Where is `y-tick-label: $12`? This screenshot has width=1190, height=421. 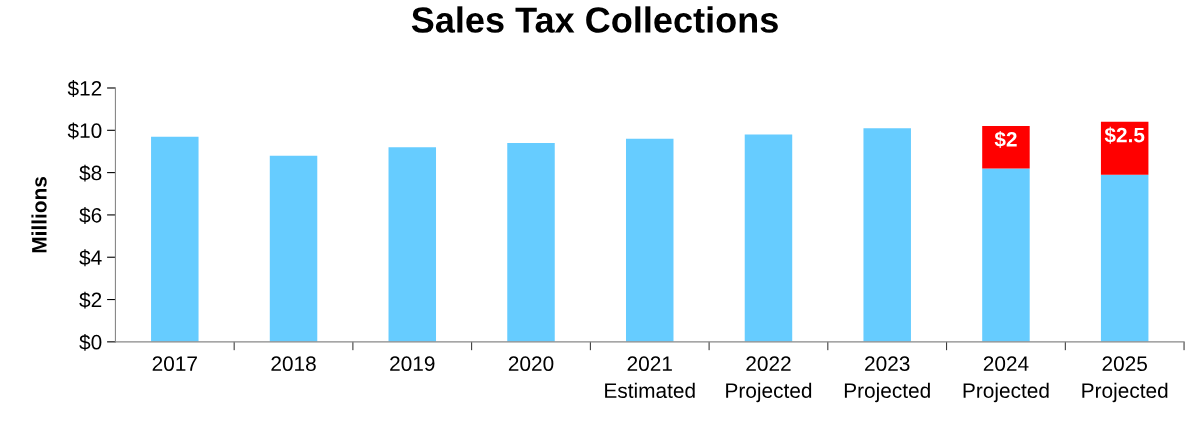
y-tick-label: $12 is located at coordinates (84, 88).